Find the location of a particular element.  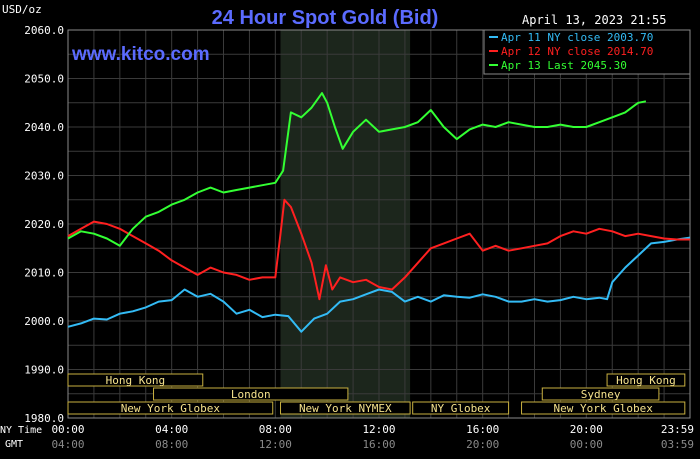

x-tick-label-gmt: 00:00 is located at coordinates (586, 444).